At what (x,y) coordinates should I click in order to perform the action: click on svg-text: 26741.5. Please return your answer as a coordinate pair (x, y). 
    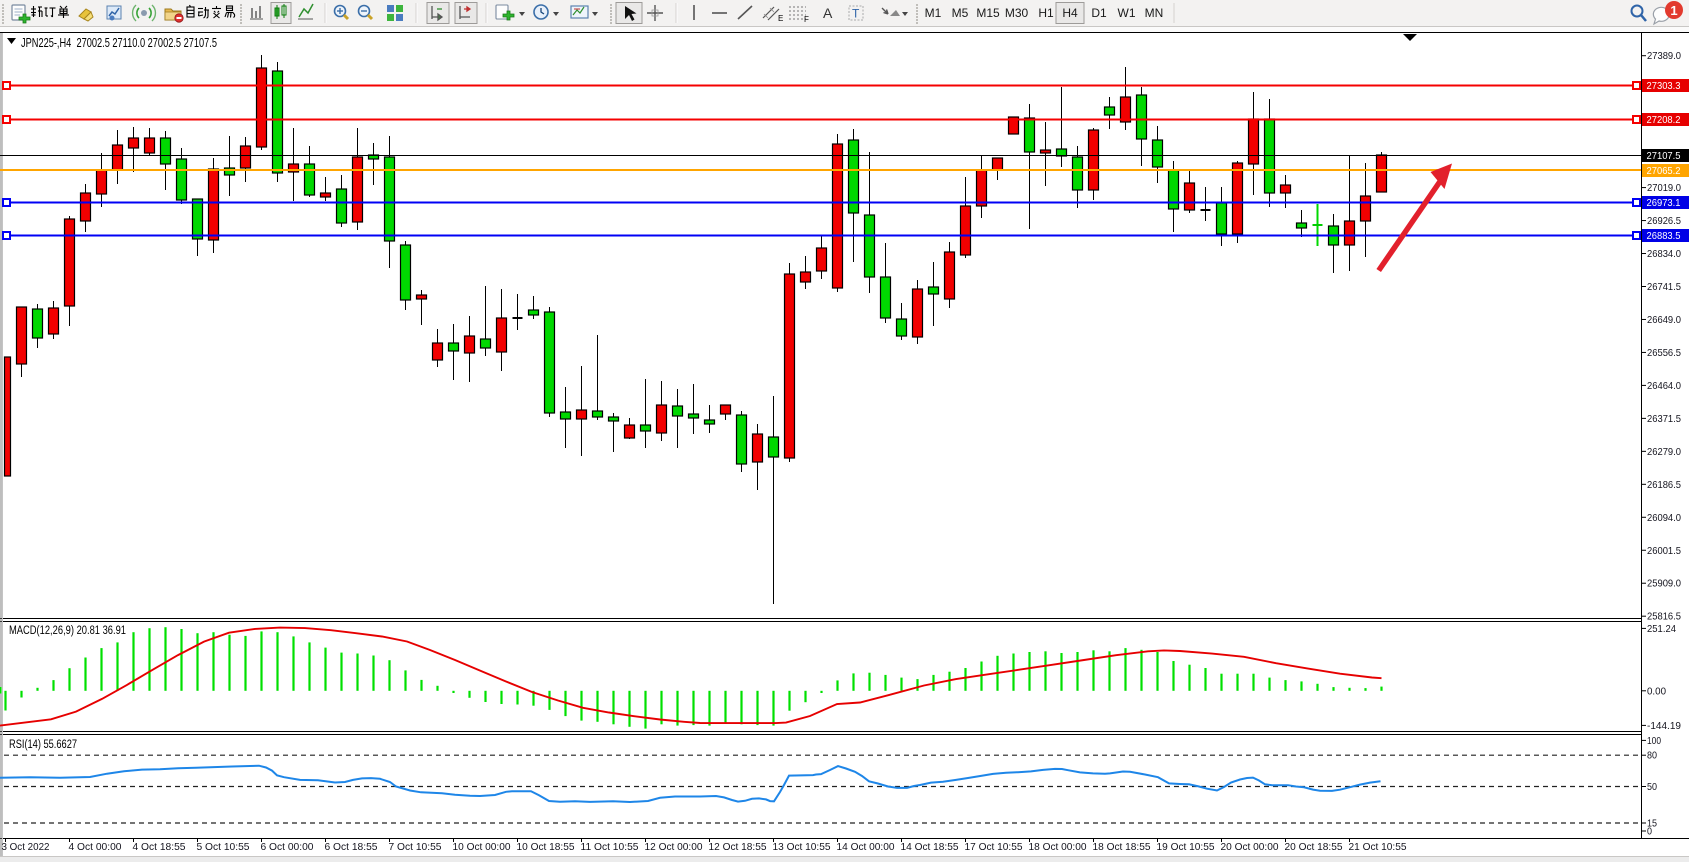
    Looking at the image, I should click on (1664, 287).